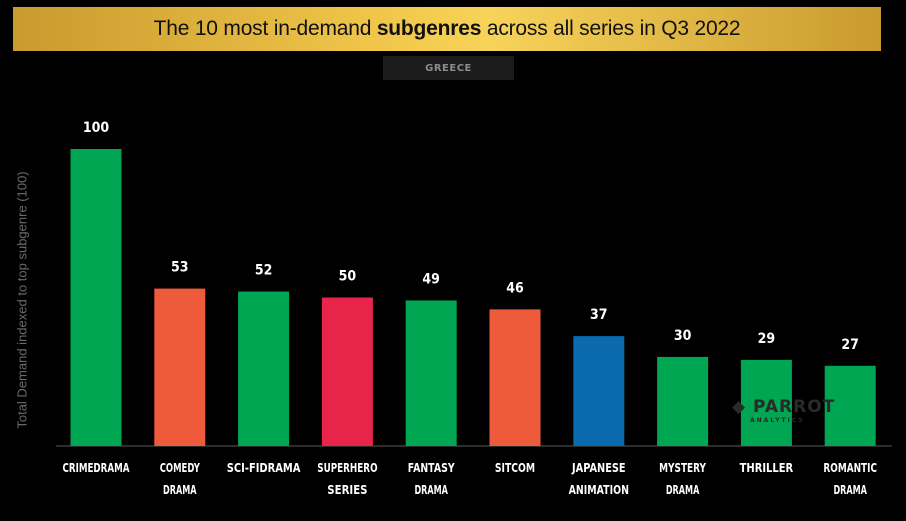 The height and width of the screenshot is (521, 906). Describe the element at coordinates (431, 279) in the screenshot. I see `data-label: 49` at that location.